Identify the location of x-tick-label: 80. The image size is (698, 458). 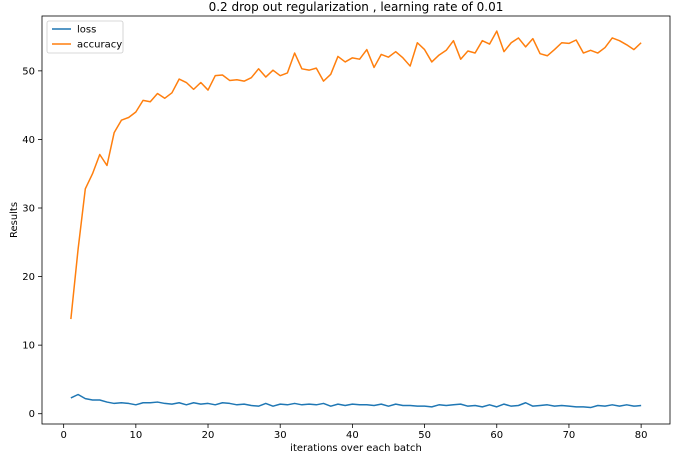
(641, 435).